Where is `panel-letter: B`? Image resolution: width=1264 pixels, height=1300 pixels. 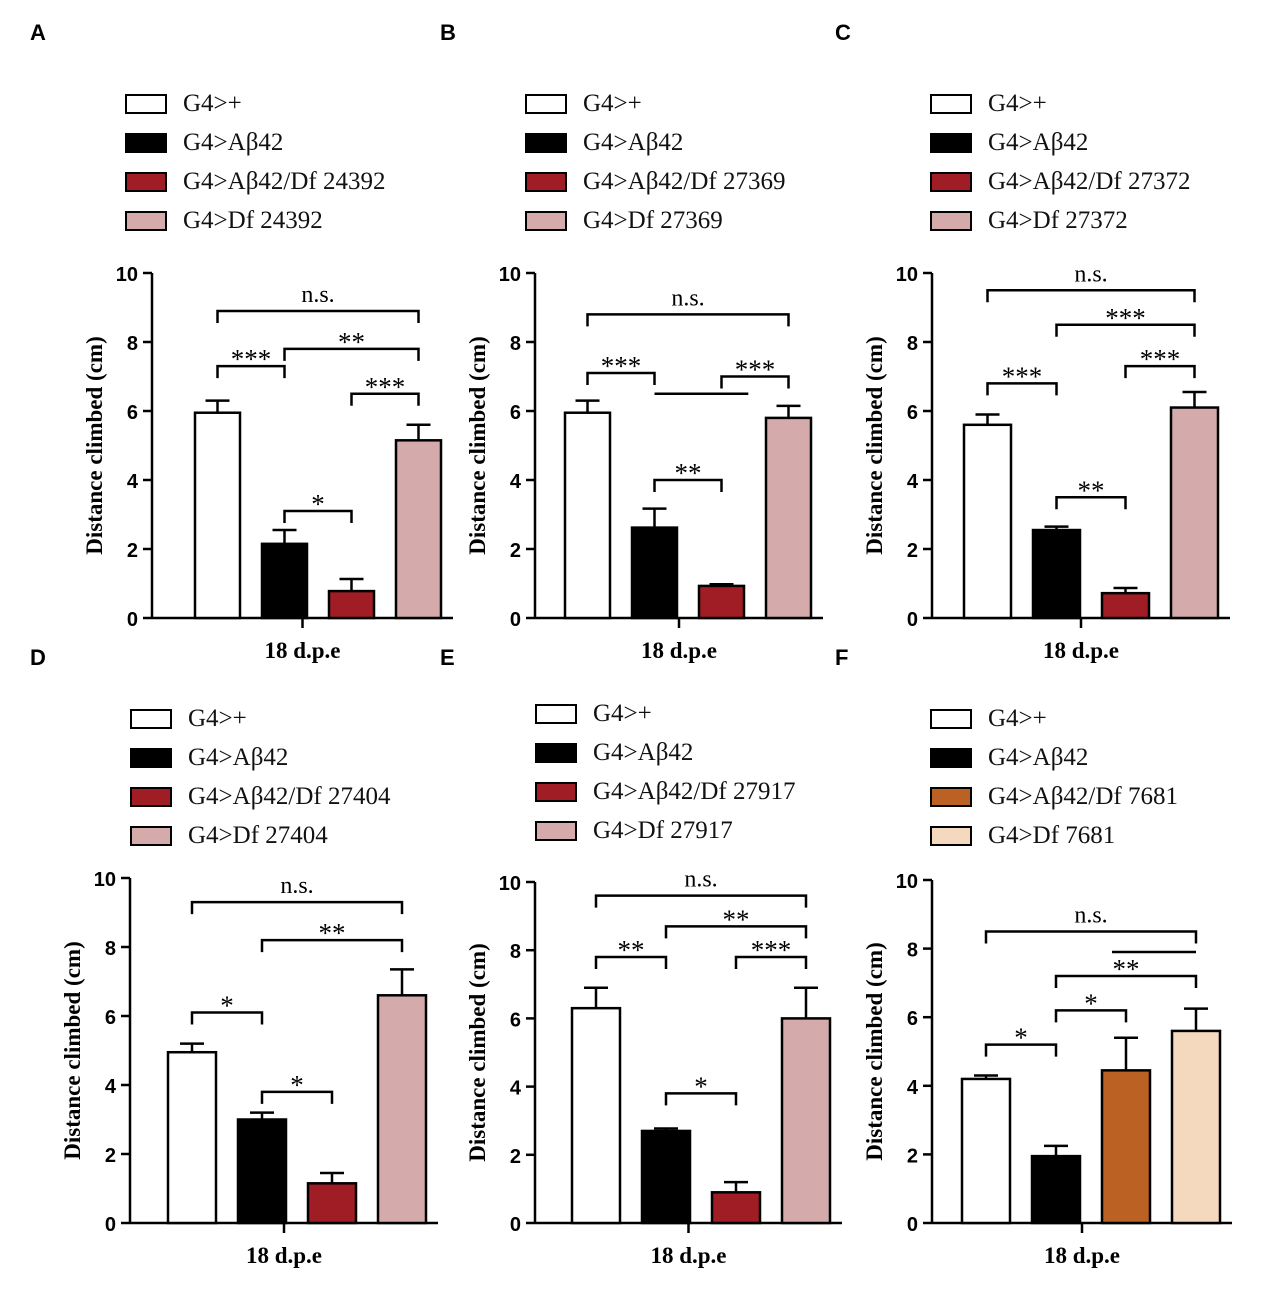 panel-letter: B is located at coordinates (448, 32).